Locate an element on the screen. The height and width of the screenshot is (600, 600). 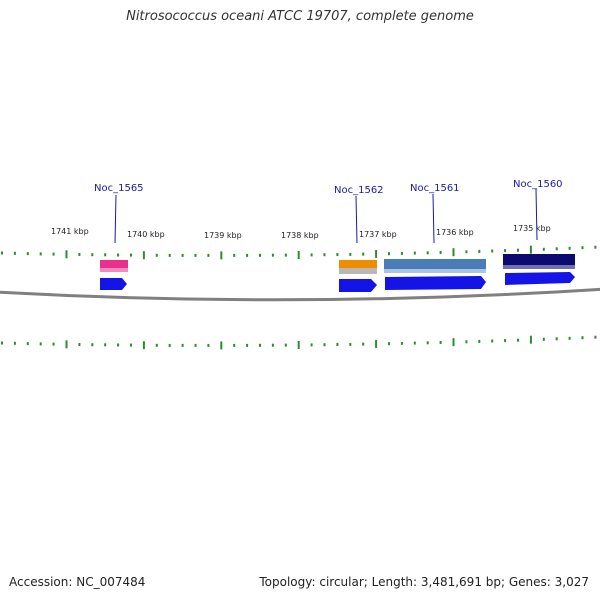
gene-label-noc-1561: Noc_1561 is located at coordinates (435, 188).